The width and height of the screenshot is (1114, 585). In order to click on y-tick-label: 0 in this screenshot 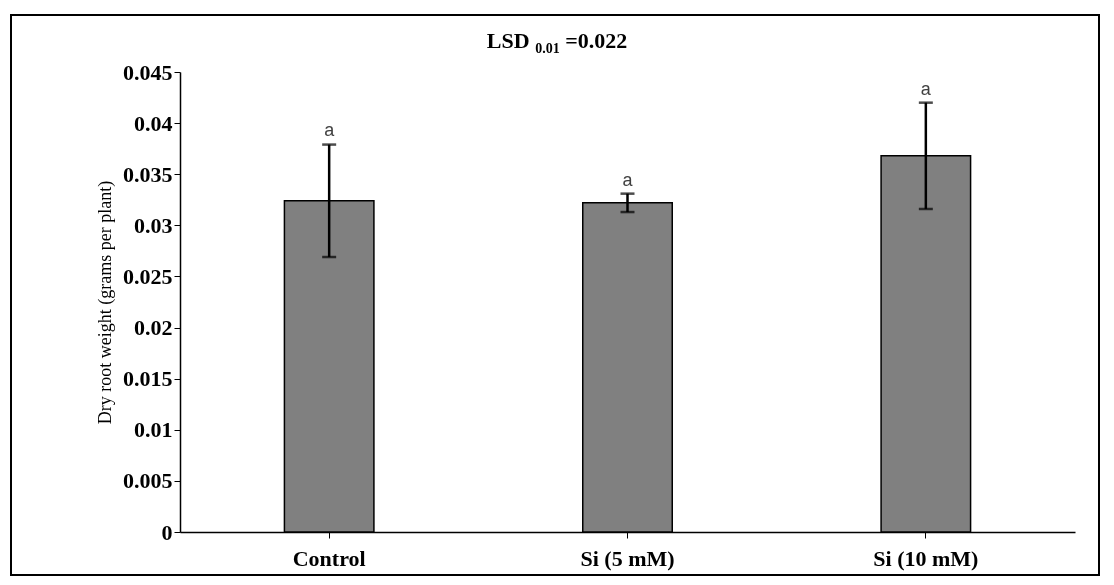, I will do `click(167, 532)`.